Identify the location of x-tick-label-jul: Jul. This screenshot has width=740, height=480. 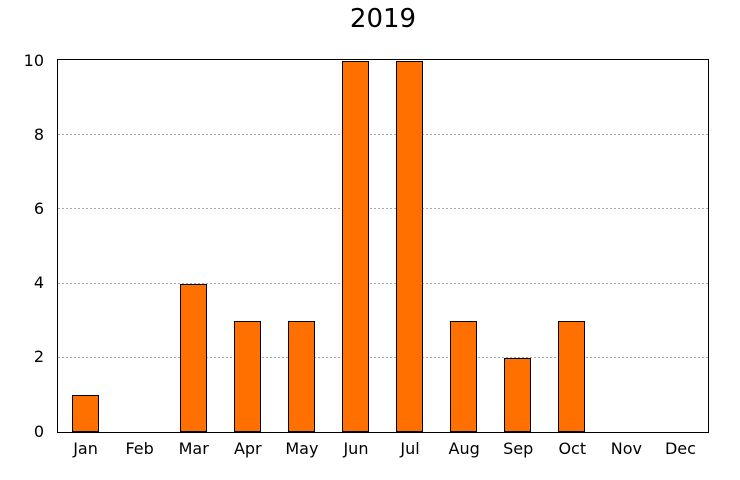
(410, 448).